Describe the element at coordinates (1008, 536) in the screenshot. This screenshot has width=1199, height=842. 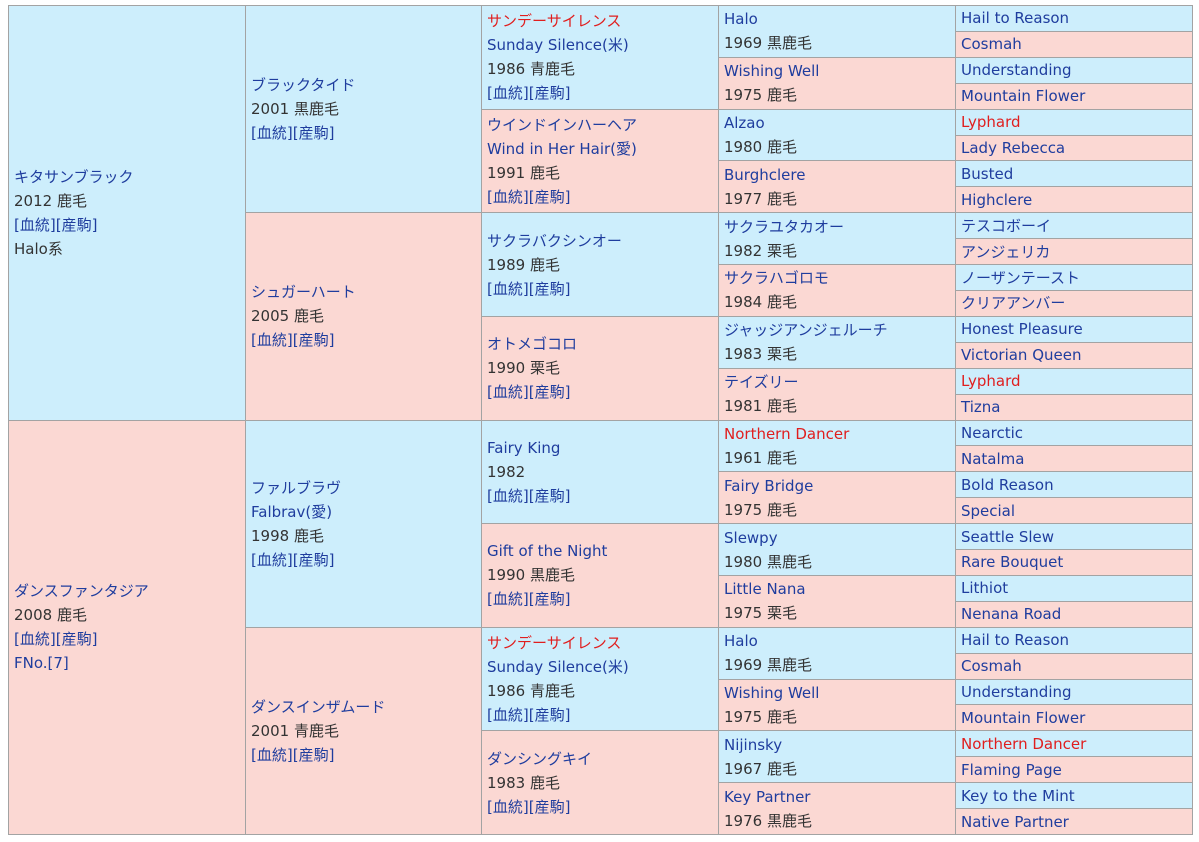
I see `horse-name-link: Seattle Slew` at that location.